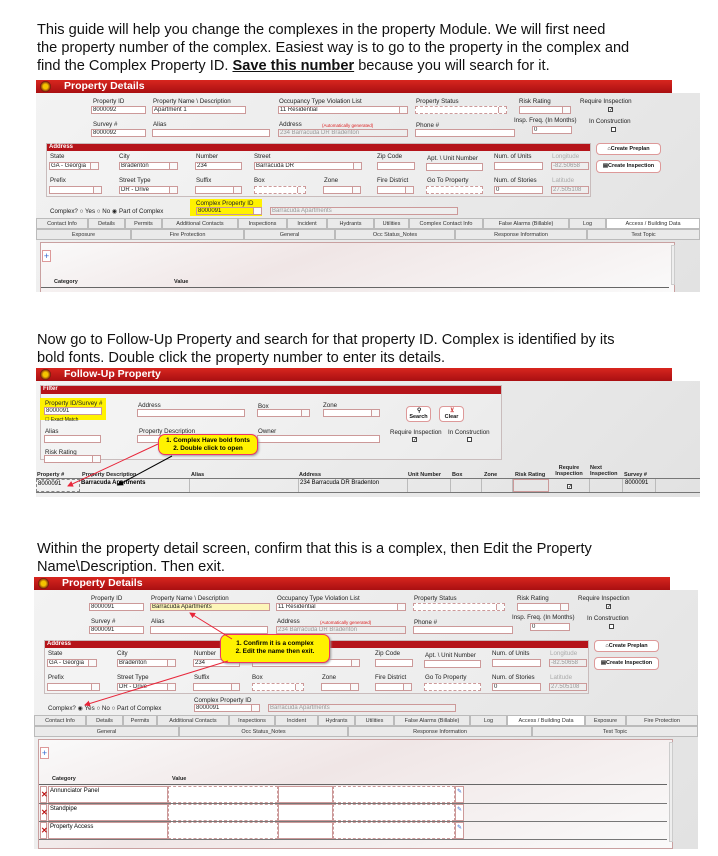 Image resolution: width=718 pixels, height=856 pixels. I want to click on alias-field, so click(209, 630).